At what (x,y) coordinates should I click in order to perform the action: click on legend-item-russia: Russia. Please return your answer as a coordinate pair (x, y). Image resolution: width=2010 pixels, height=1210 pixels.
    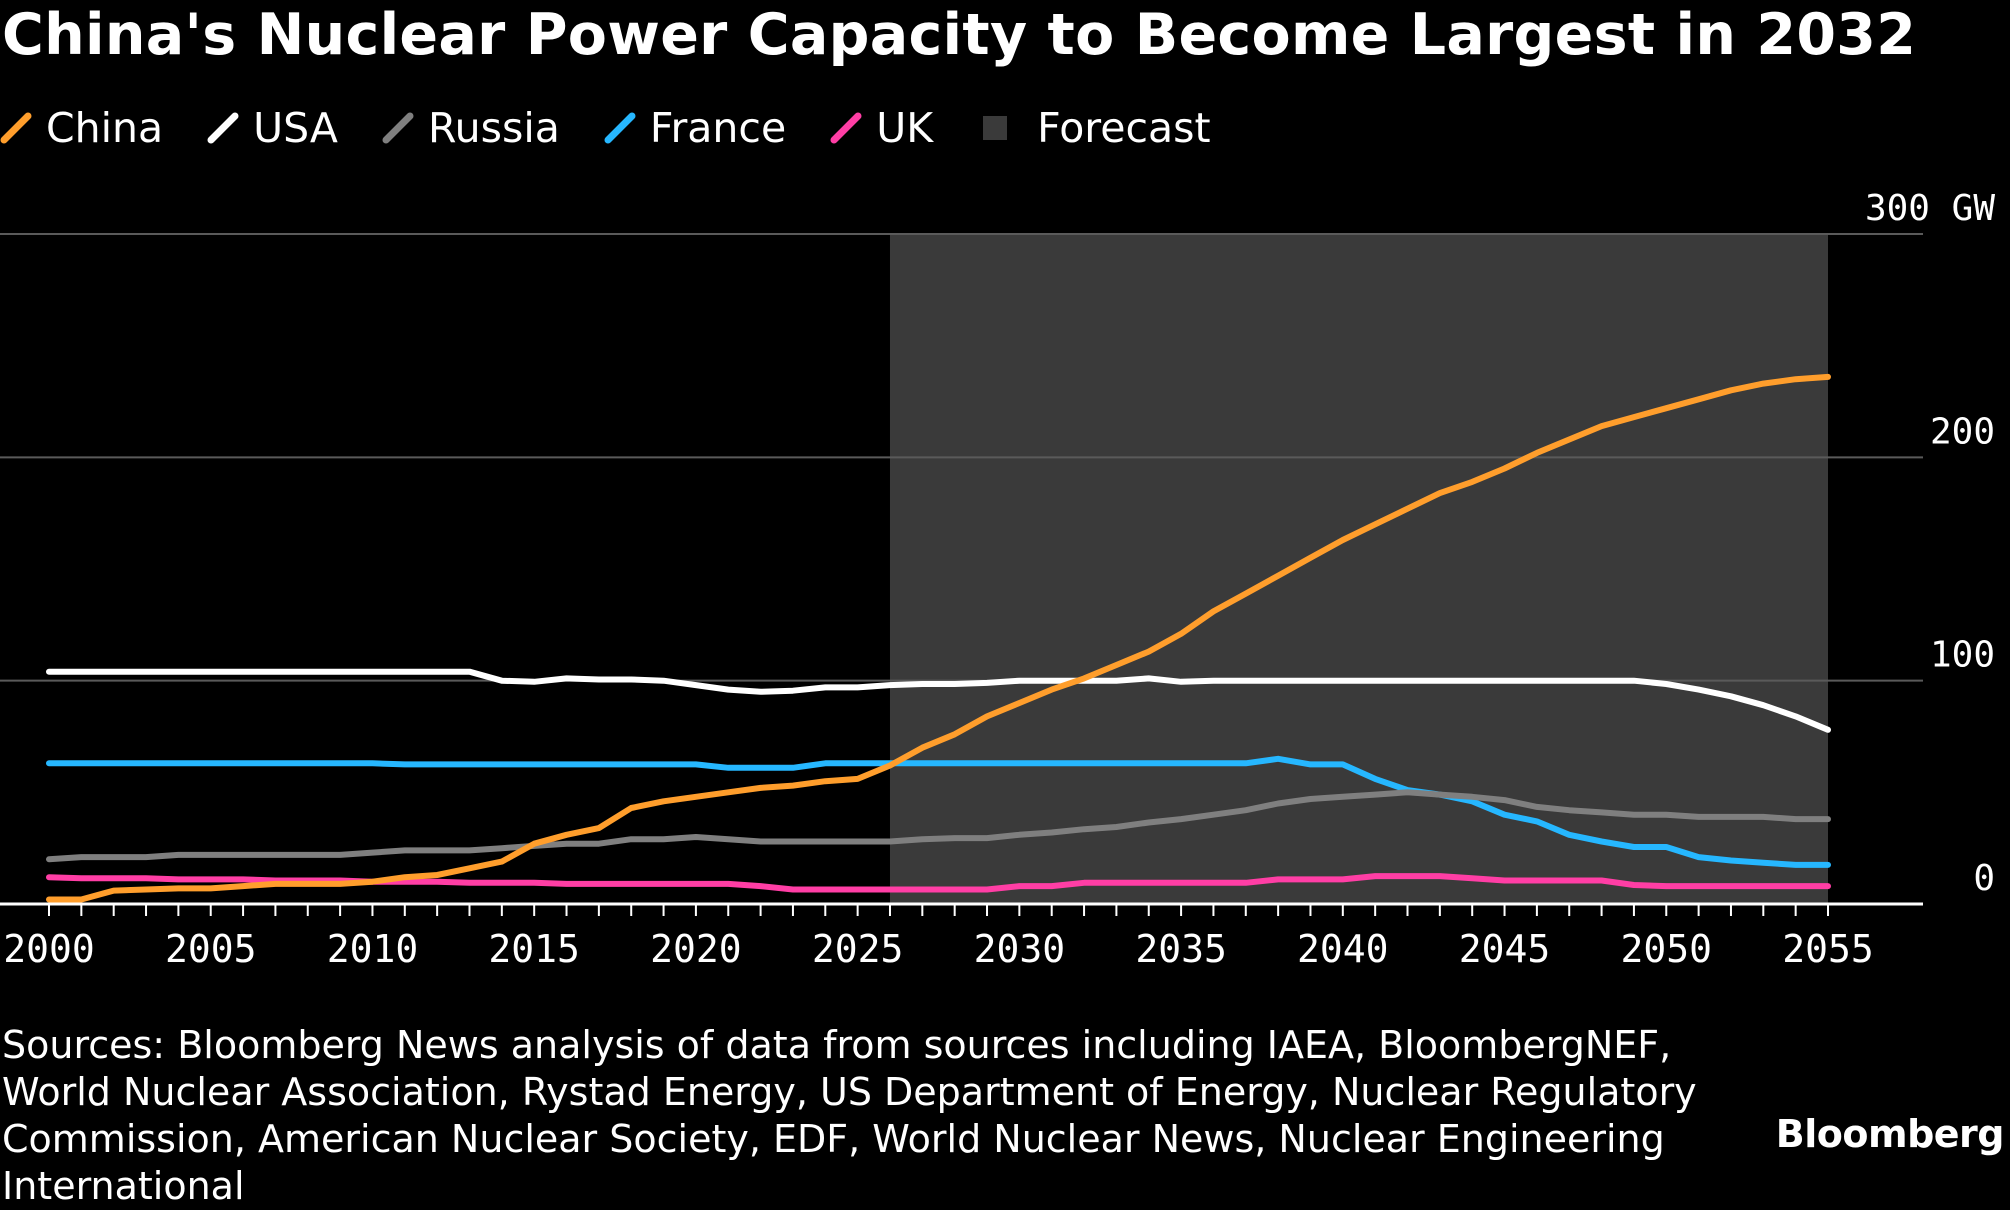
    Looking at the image, I should click on (471, 128).